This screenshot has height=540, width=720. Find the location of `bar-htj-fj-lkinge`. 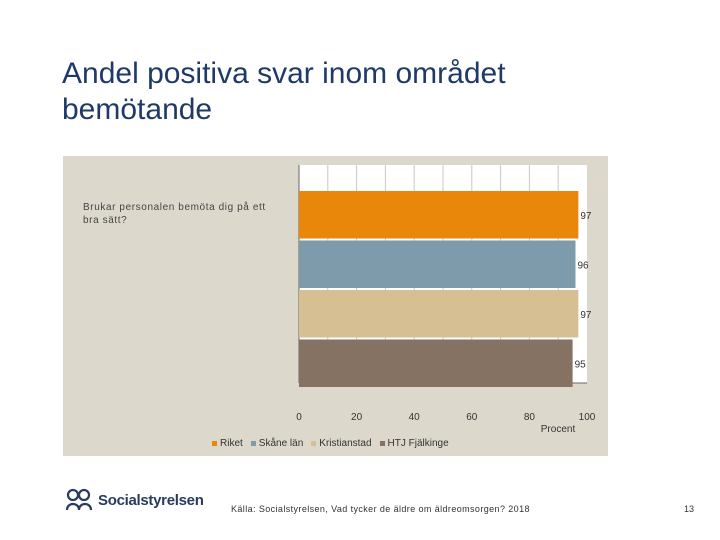

bar-htj-fj-lkinge is located at coordinates (436, 363).